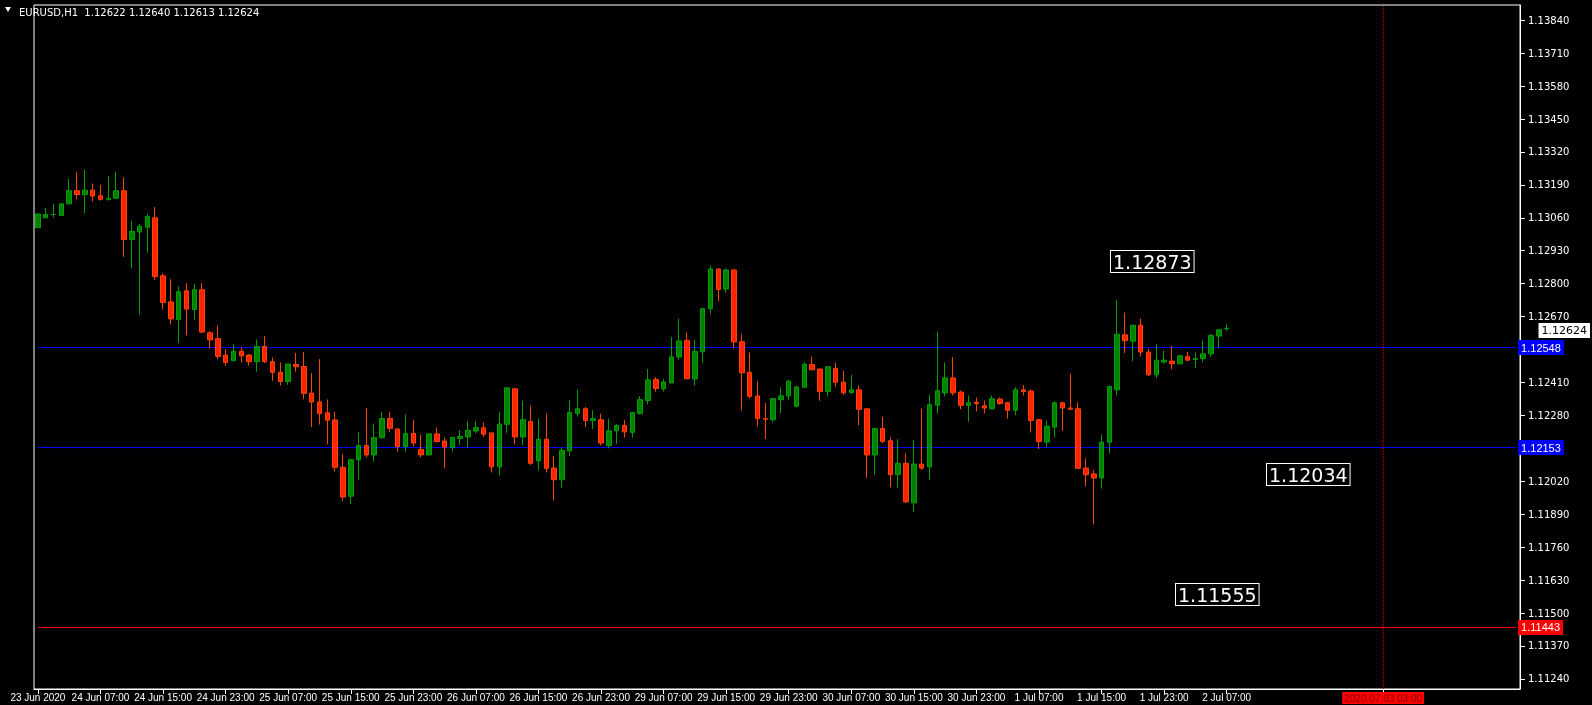  I want to click on ref-line-label: 1.11443, so click(1541, 627).